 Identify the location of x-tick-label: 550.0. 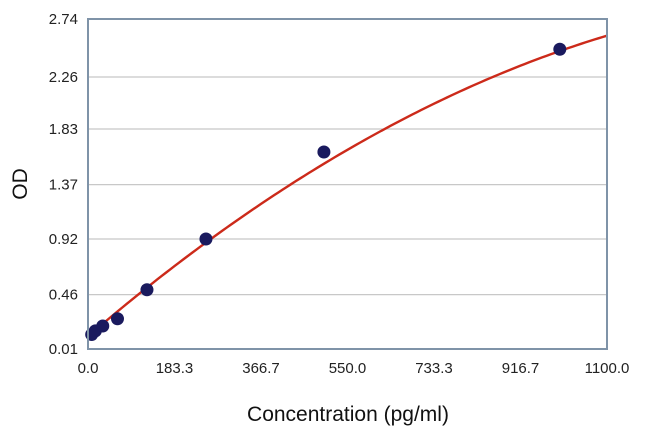
(348, 368).